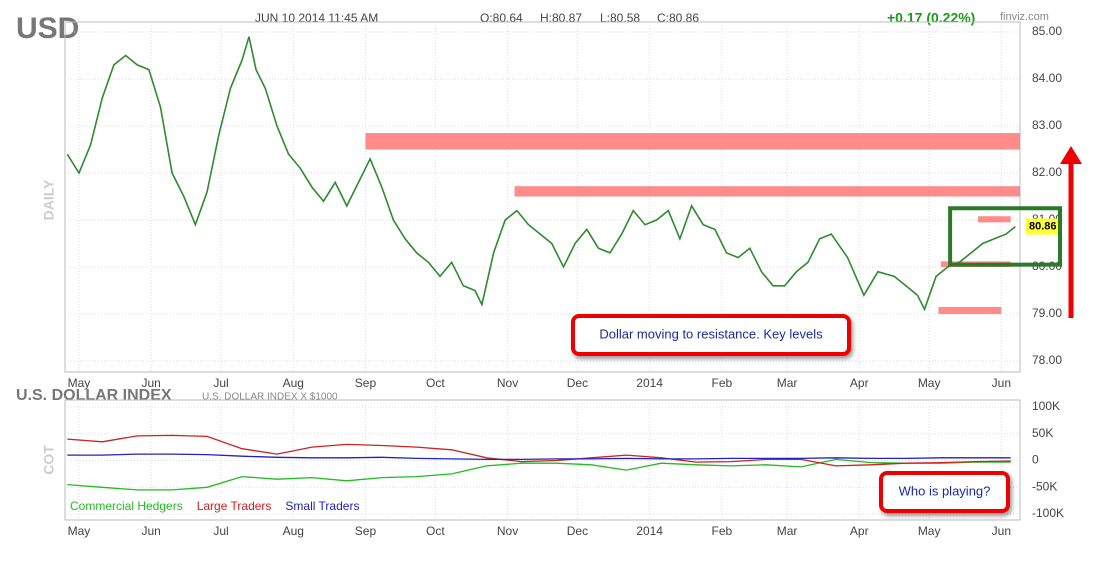 This screenshot has width=1099, height=574. I want to click on cot-annotation: Who is playing?, so click(945, 490).